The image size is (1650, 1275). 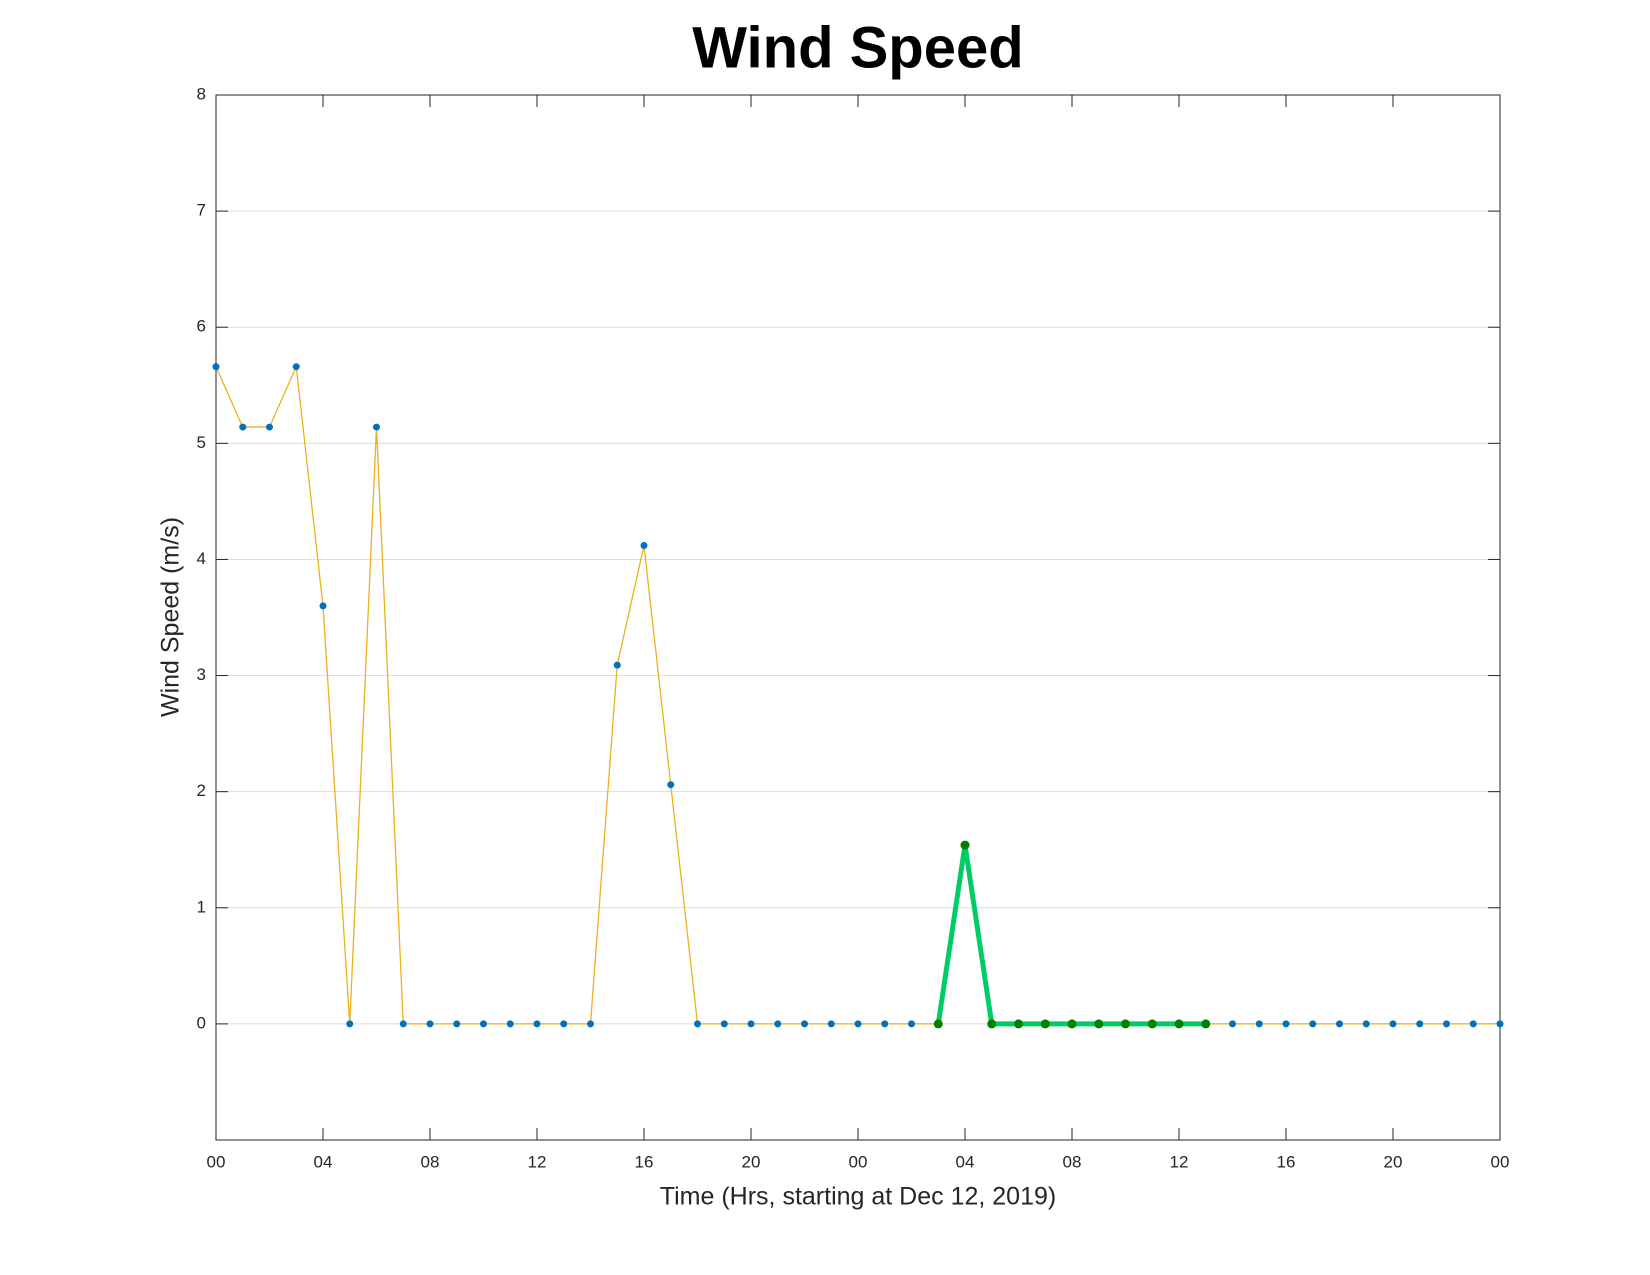 I want to click on y-axis-label: Wind Speed (m/s), so click(x=171, y=617).